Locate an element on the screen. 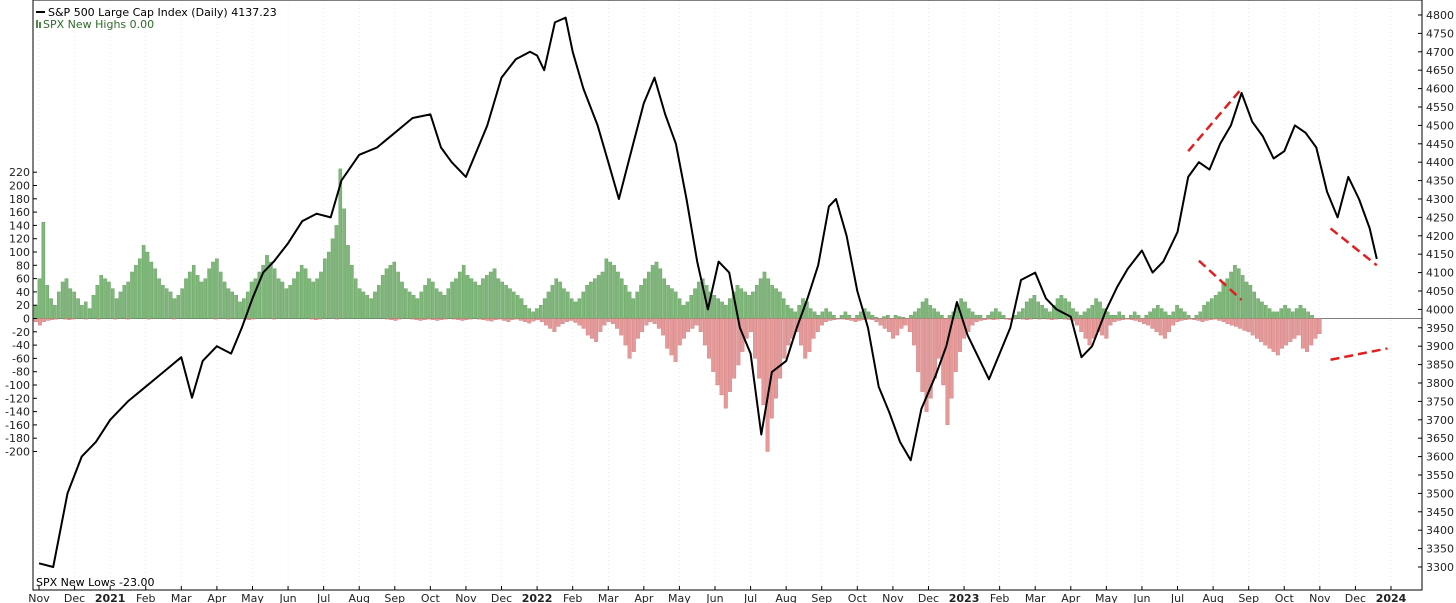 The height and width of the screenshot is (603, 1456). right-tick-label: 3600 is located at coordinates (1440, 457).